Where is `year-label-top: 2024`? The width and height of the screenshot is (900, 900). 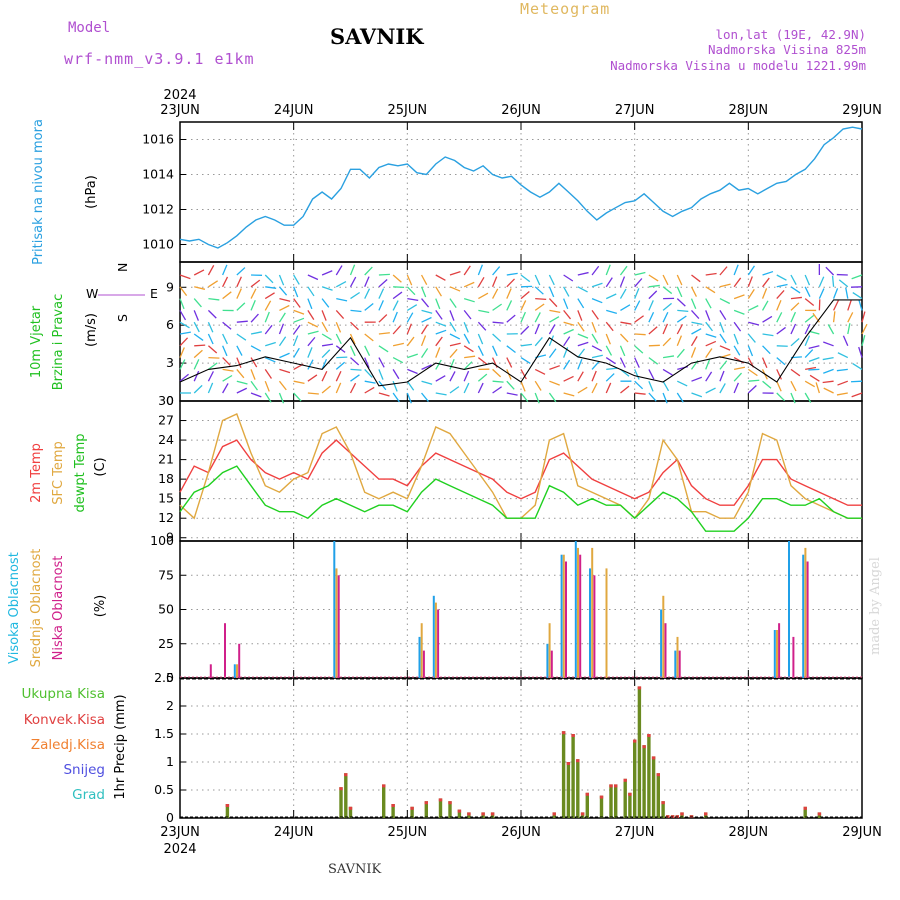
year-label-top: 2024 is located at coordinates (179, 95).